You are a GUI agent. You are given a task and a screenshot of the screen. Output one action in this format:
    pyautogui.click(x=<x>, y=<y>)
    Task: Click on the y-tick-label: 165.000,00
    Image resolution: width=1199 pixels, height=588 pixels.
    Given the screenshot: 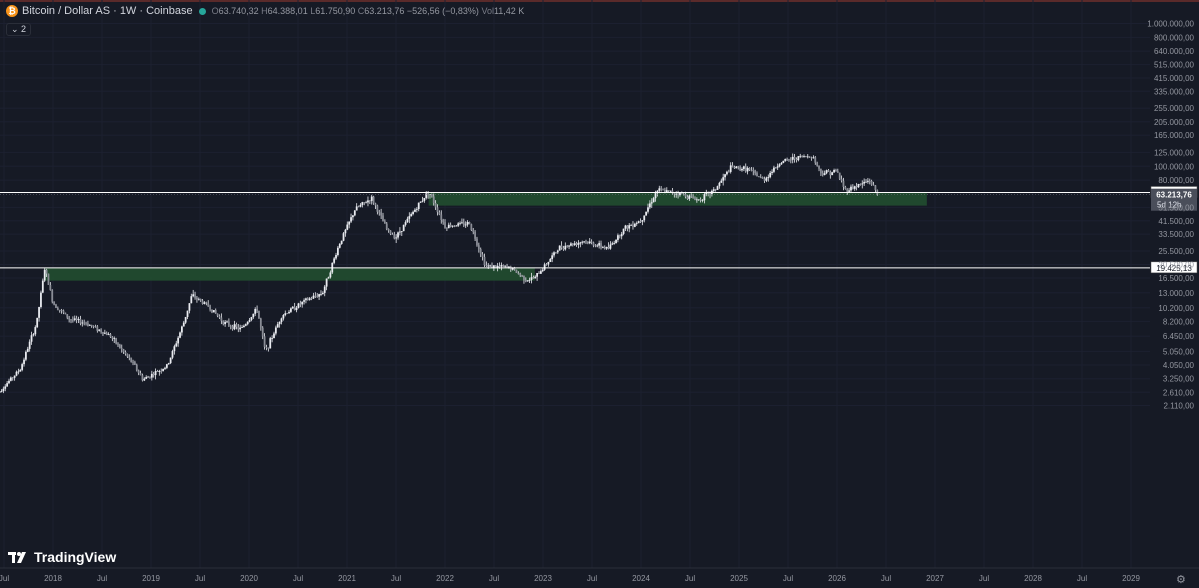 What is the action you would take?
    pyautogui.click(x=1174, y=135)
    